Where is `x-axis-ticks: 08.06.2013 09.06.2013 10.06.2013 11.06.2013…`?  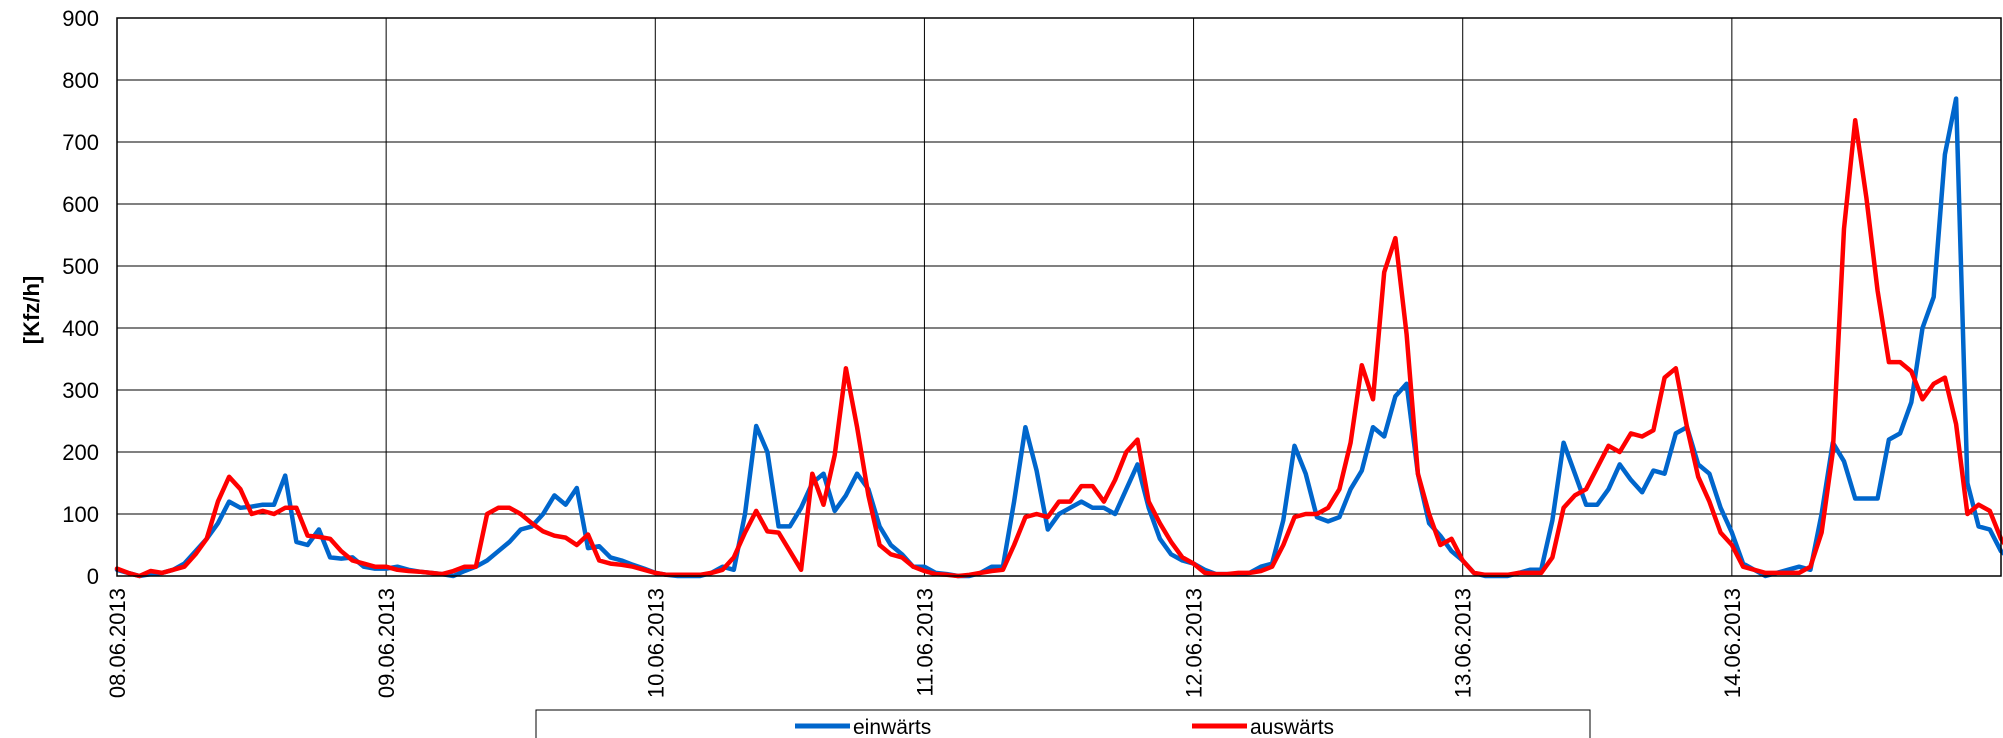 x-axis-ticks: 08.06.2013 09.06.2013 10.06.2013 11.06.2013… is located at coordinates (925, 643).